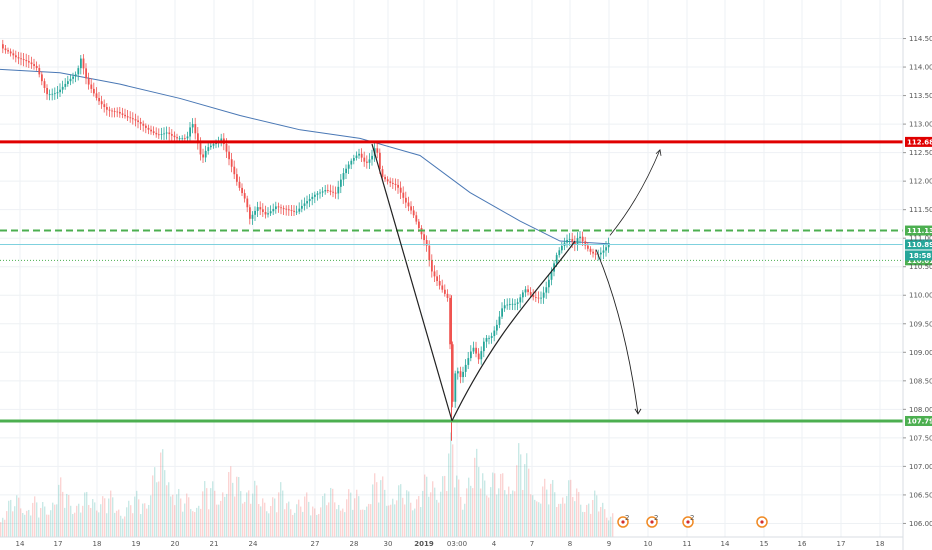  Describe the element at coordinates (412, 282) in the screenshot. I see `down-leg-line` at that location.